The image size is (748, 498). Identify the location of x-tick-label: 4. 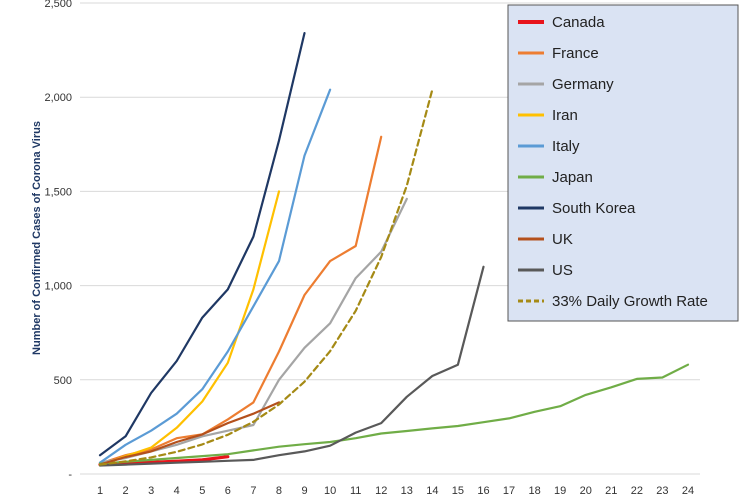
(177, 491).